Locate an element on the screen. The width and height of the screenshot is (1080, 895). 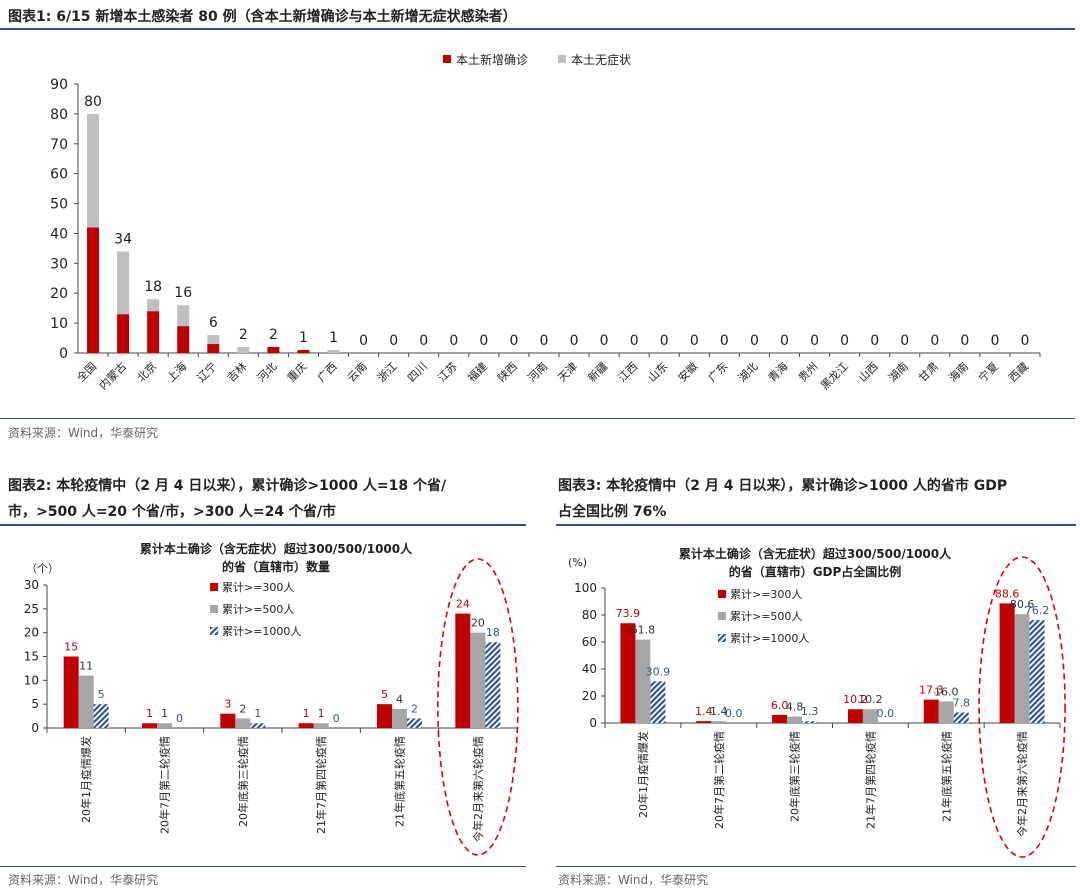
data-label-2: 80.6 is located at coordinates (1022, 604).